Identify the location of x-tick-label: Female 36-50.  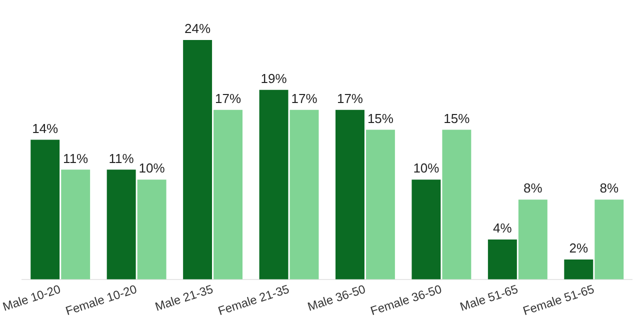
(406, 300).